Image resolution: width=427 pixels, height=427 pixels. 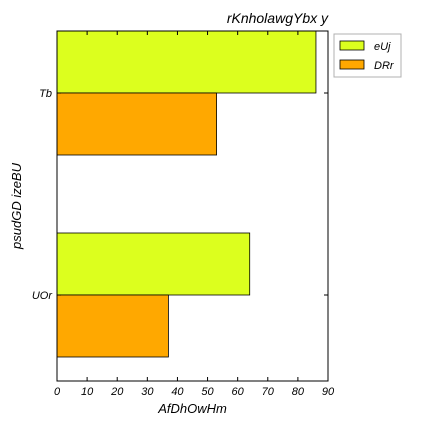 I want to click on x-tick-label: 60, so click(x=238, y=392).